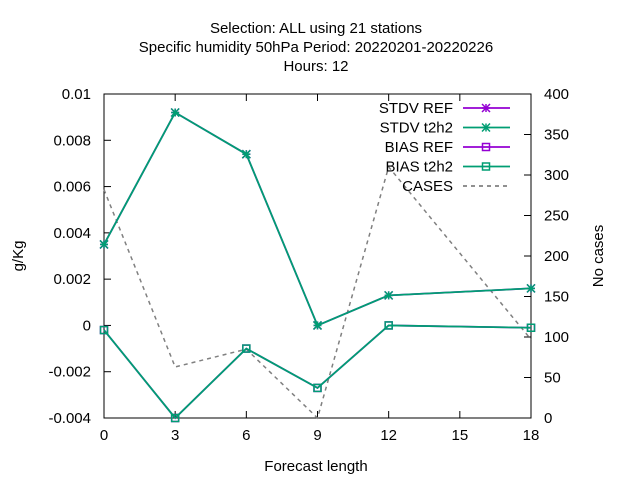 The height and width of the screenshot is (480, 640). Describe the element at coordinates (315, 466) in the screenshot. I see `x-axis-label: Forecast length` at that location.